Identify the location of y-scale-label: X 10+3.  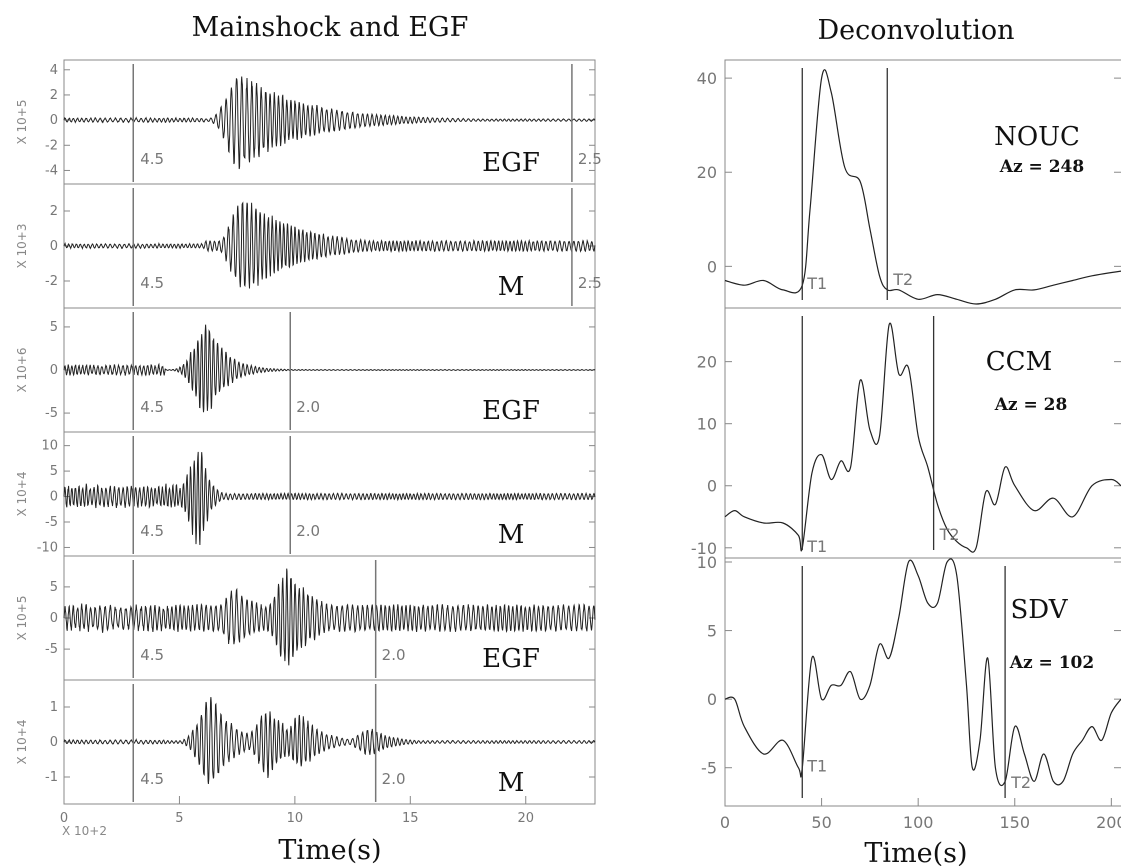
(22, 246).